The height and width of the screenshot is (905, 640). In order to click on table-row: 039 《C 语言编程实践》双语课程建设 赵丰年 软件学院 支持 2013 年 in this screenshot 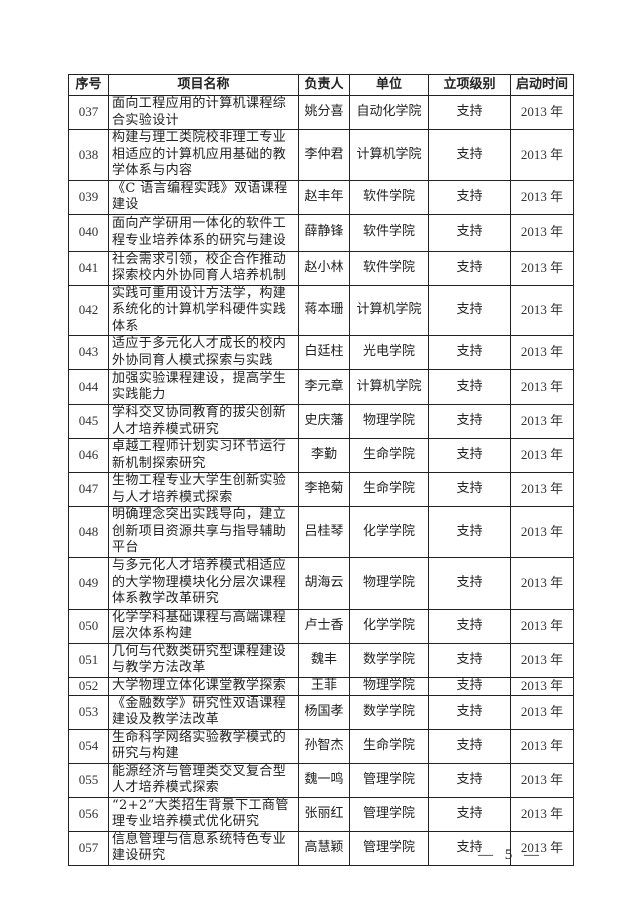, I will do `click(321, 197)`.